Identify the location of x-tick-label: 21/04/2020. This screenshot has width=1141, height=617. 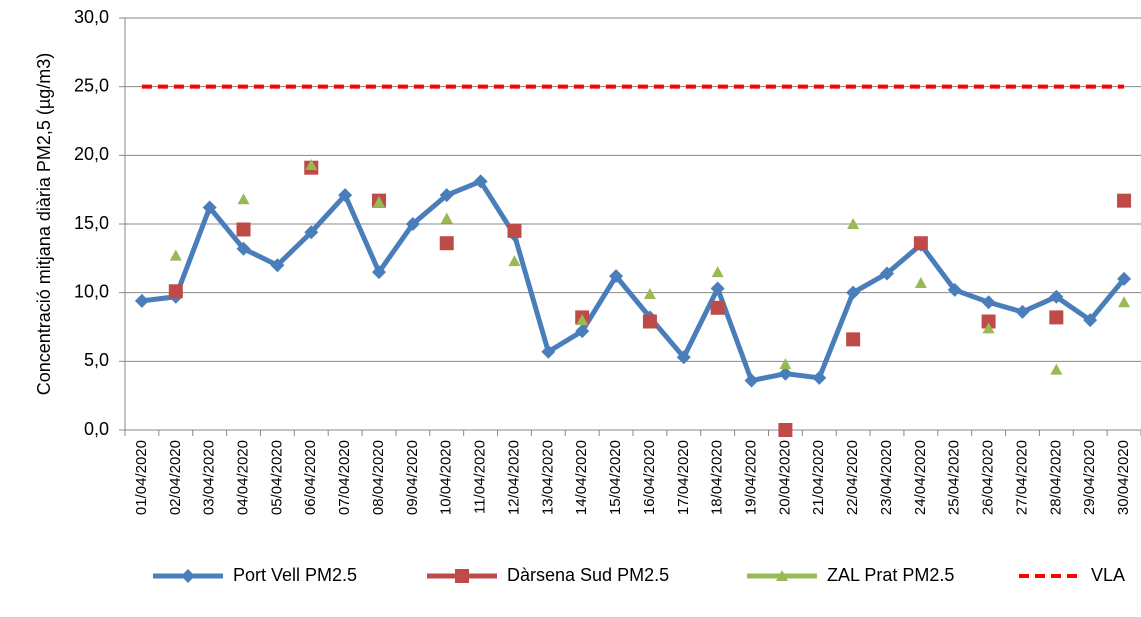
(818, 477).